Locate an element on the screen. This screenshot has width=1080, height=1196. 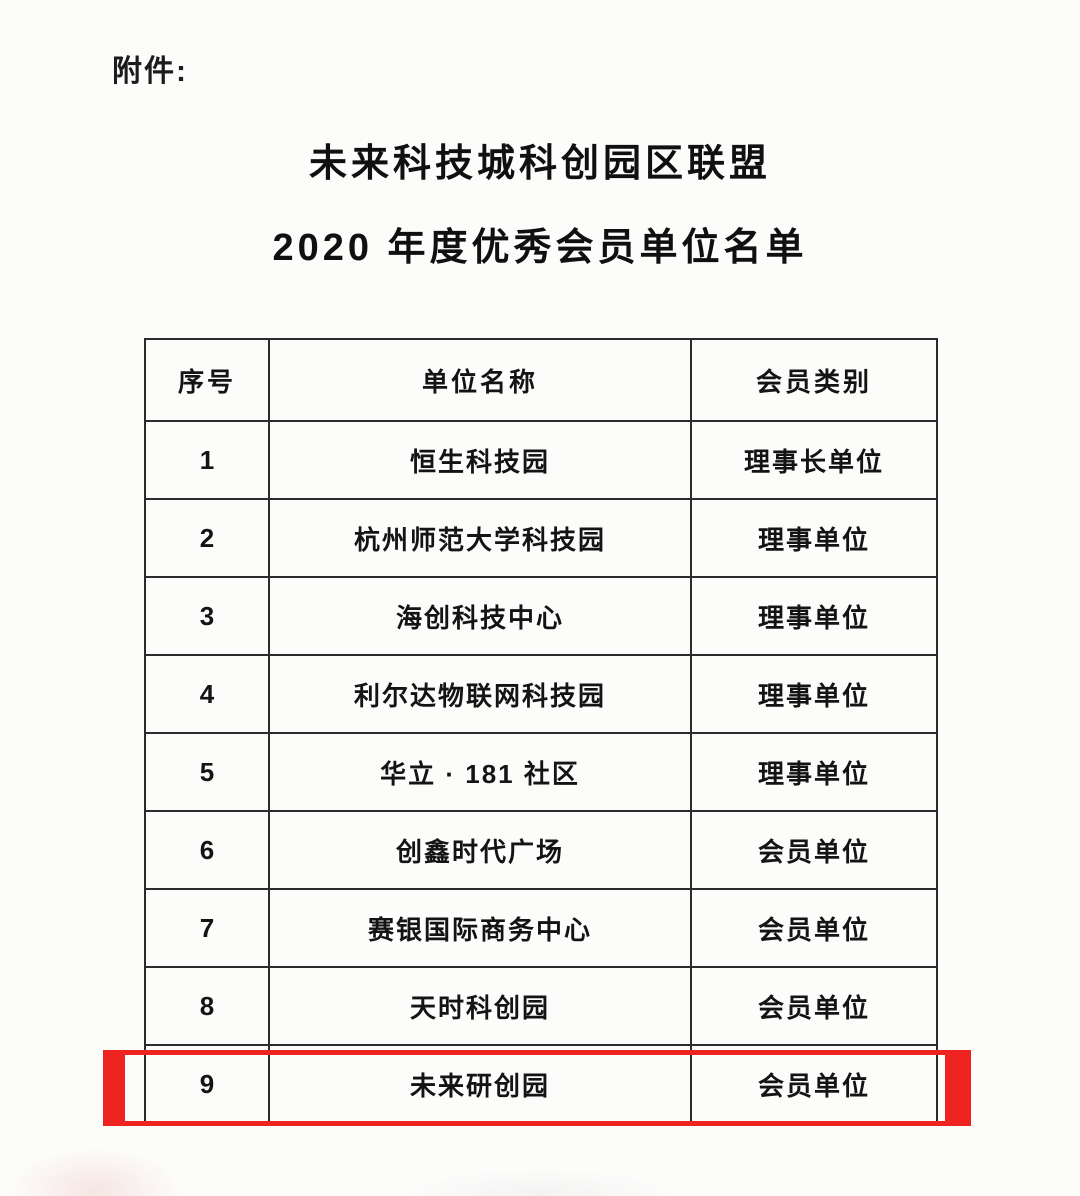
header-row: 序号 单位名称 会员类别 is located at coordinates (541, 380).